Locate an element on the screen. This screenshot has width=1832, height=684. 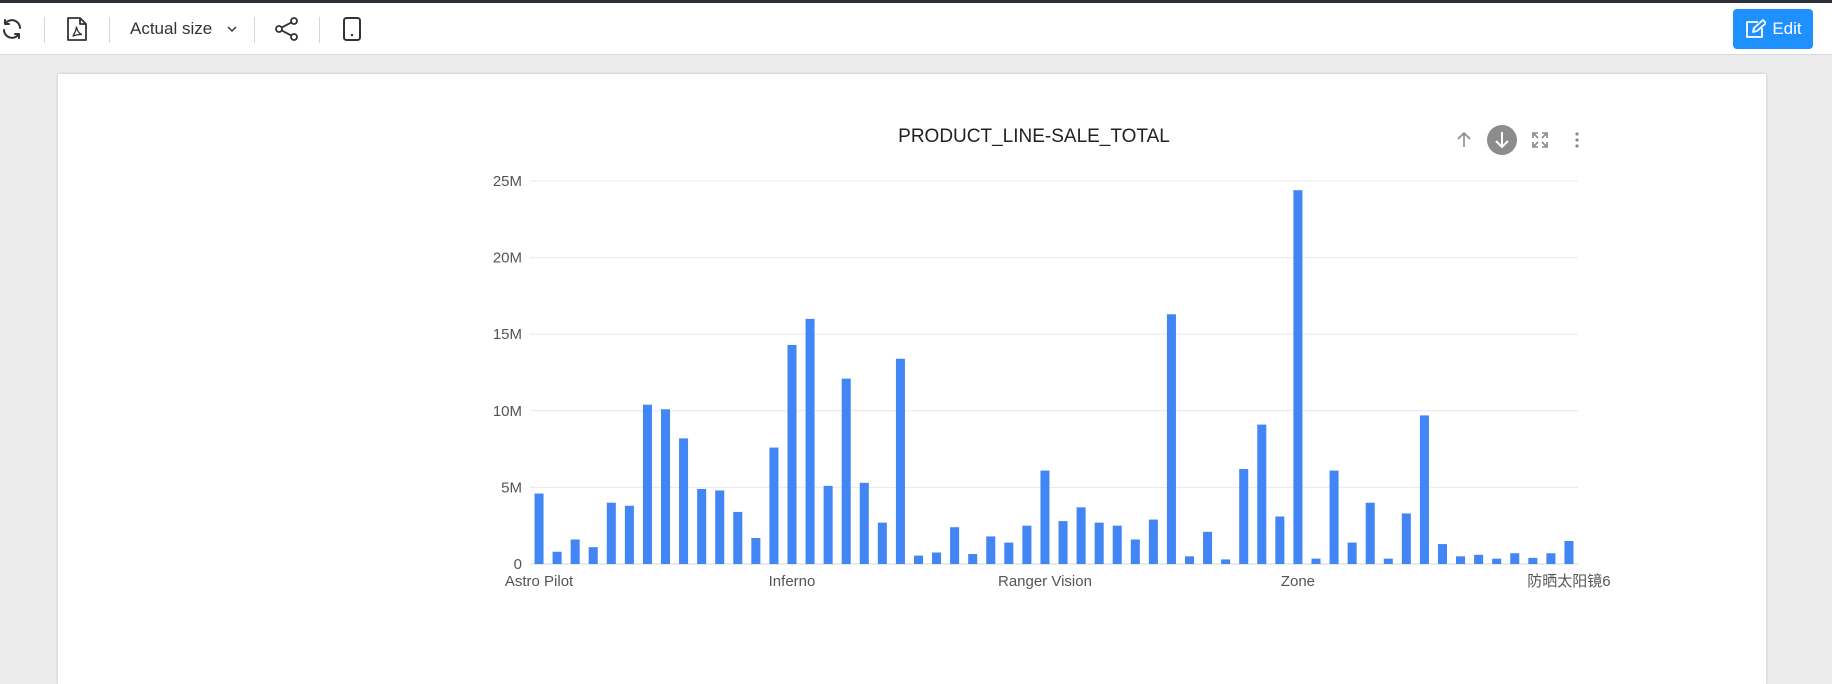
edit-button: Edit is located at coordinates (1773, 29).